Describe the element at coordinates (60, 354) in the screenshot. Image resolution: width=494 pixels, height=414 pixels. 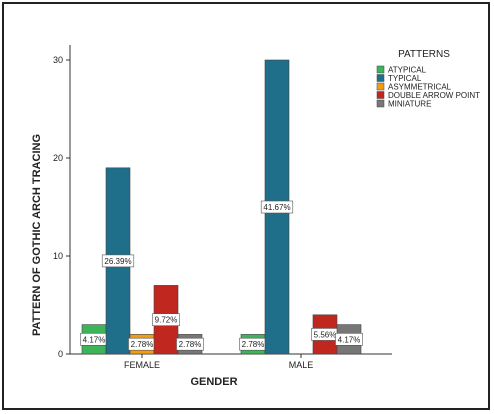
I see `y-tick-label: 0` at that location.